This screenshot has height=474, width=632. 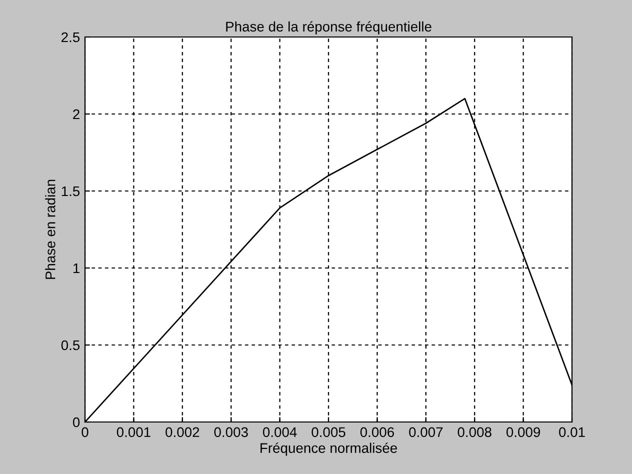 I want to click on x-tick-label: 0.004, so click(x=279, y=432).